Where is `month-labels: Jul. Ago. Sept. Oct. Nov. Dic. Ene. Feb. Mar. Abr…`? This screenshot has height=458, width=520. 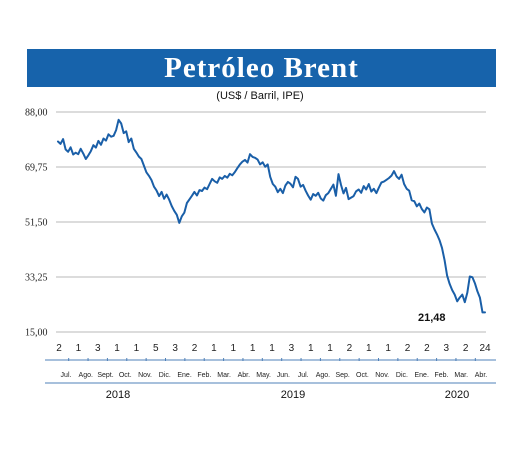 month-labels: Jul. Ago. Sept. Oct. Nov. Dic. Ene. Feb. Mar. Abr… is located at coordinates (274, 375).